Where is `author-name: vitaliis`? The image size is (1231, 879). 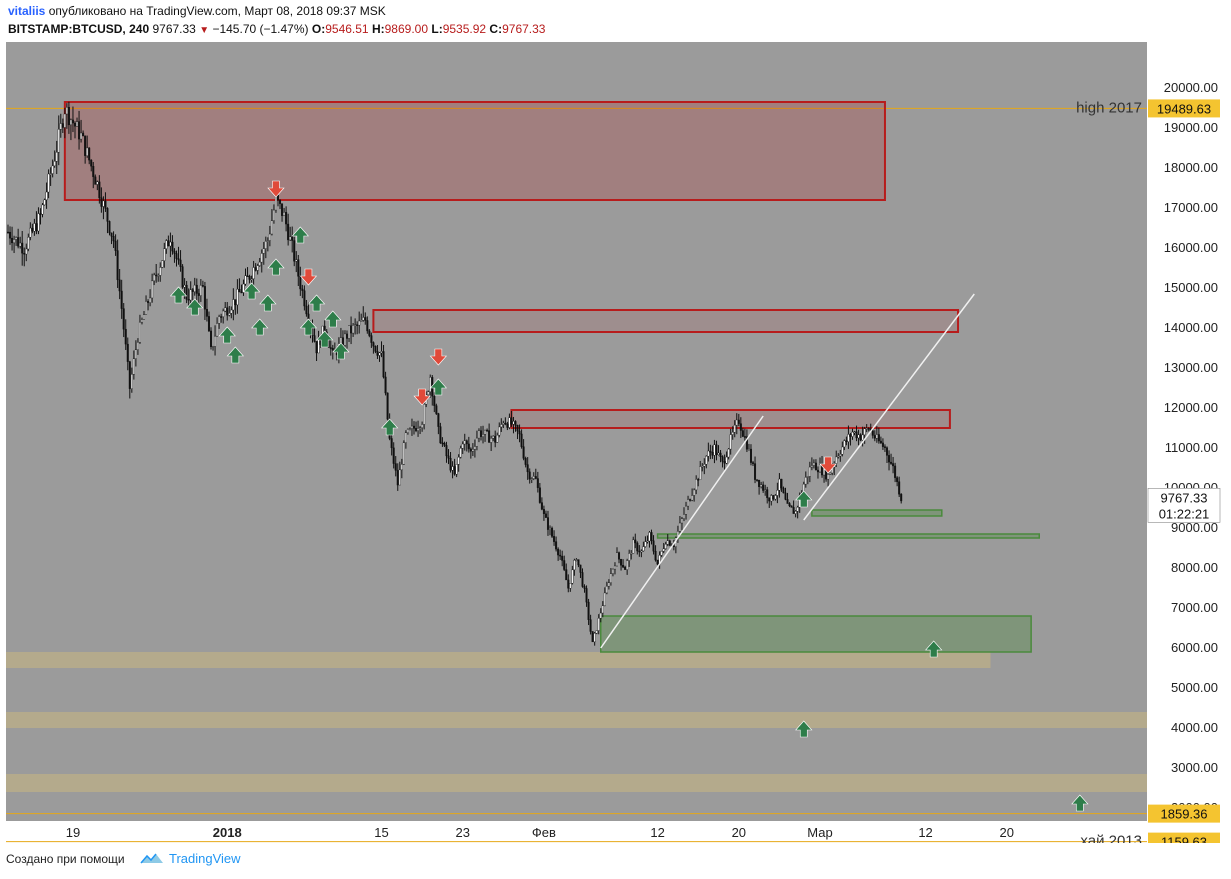
author-name: vitaliis is located at coordinates (27, 11).